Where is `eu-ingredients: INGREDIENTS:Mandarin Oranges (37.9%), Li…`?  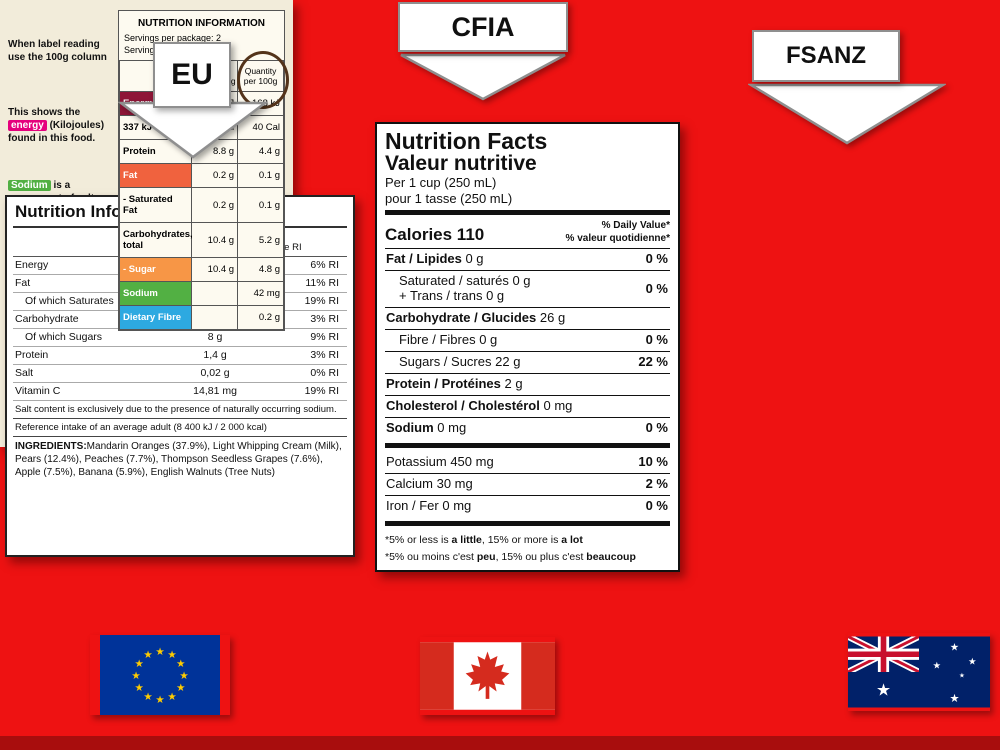
eu-ingredients: INGREDIENTS:Mandarin Oranges (37.9%), Li… is located at coordinates (180, 458).